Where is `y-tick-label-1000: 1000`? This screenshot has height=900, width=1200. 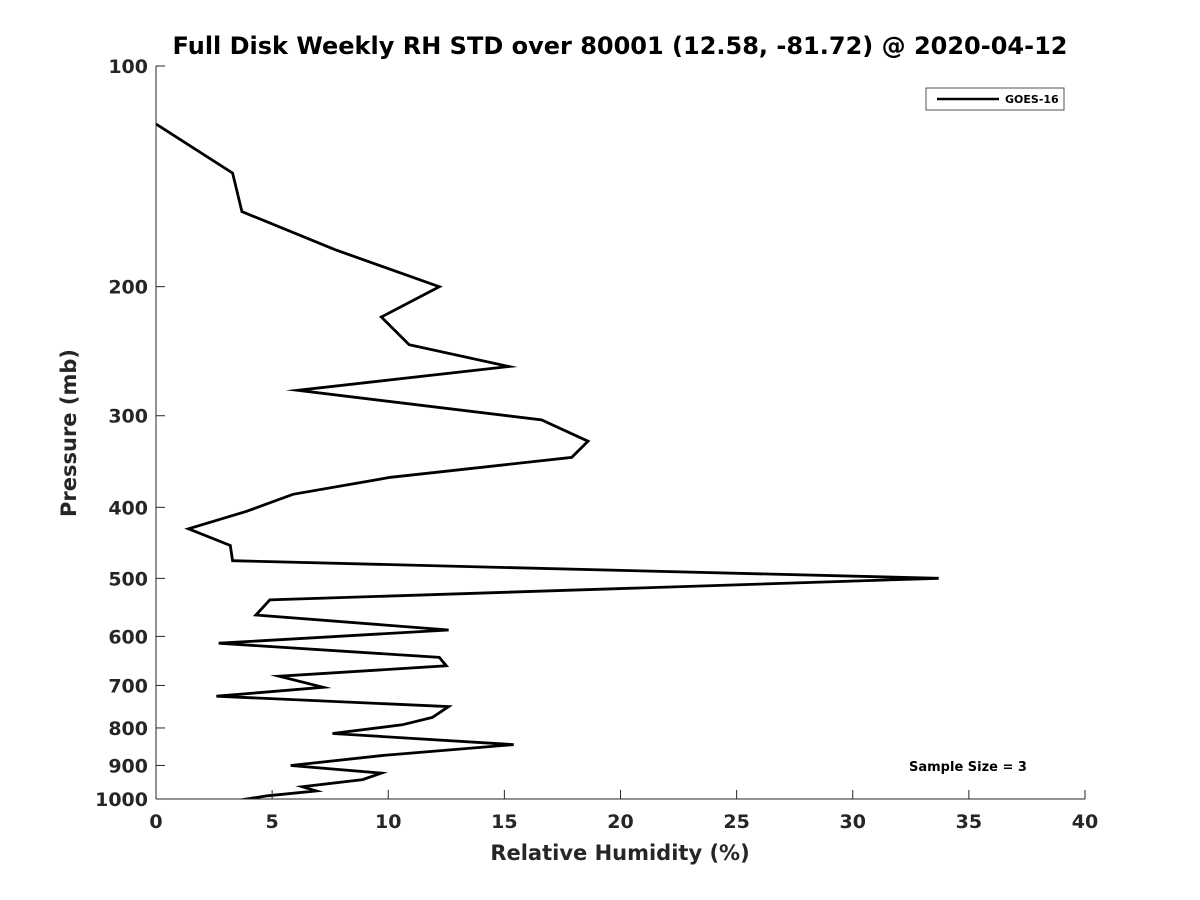
y-tick-label-1000: 1000 is located at coordinates (121, 800).